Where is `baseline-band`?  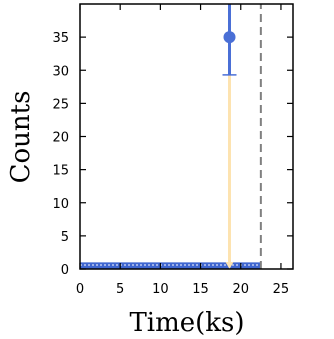 baseline-band is located at coordinates (170, 265).